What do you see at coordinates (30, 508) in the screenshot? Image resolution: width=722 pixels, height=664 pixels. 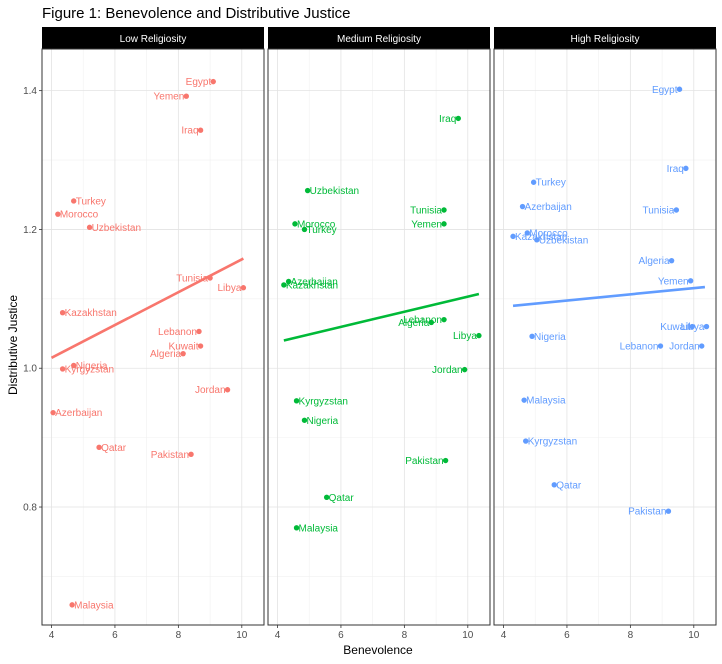 I see `y-tick-label: 0.8` at bounding box center [30, 508].